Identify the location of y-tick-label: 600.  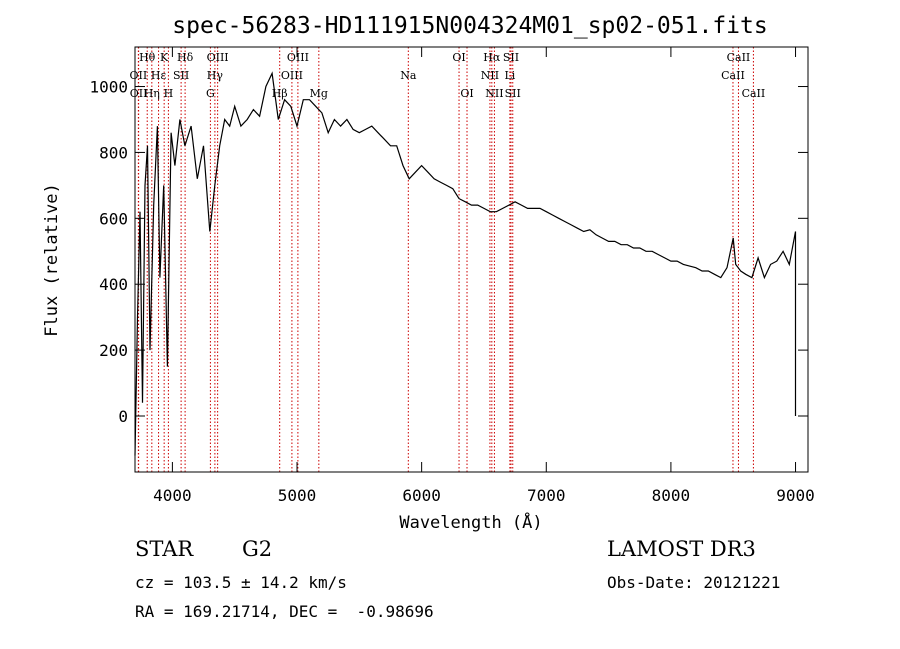
(113, 218).